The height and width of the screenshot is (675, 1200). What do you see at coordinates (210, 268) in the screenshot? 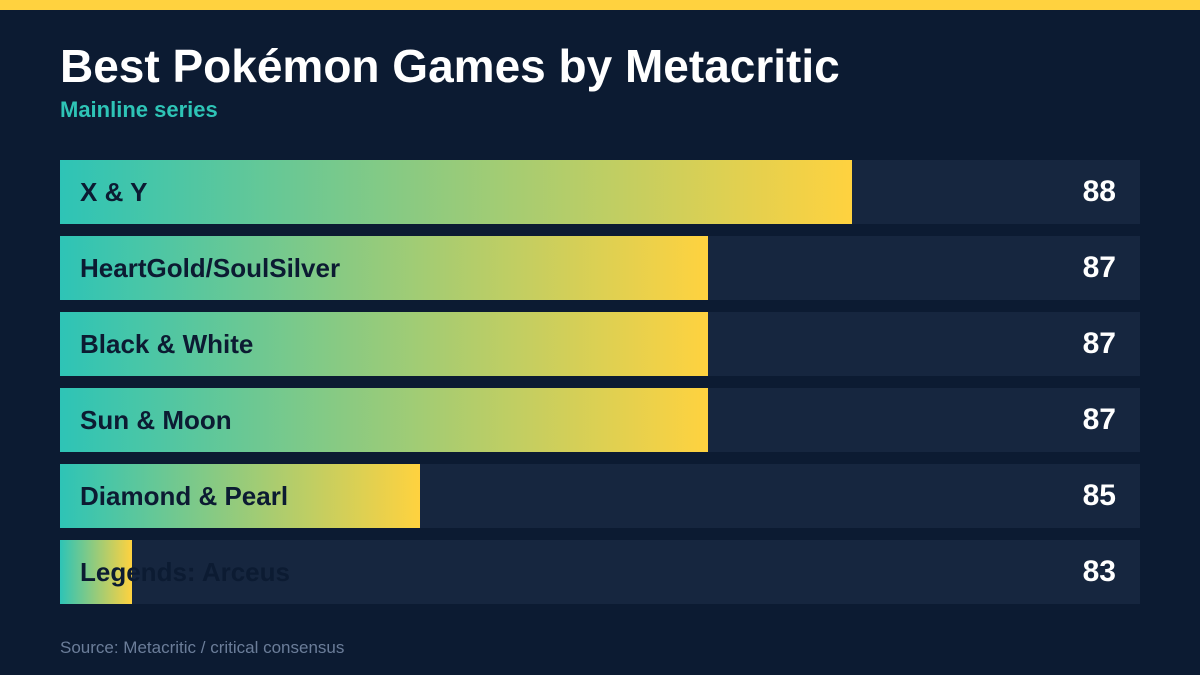
I see `bar-label: HeartGold/SoulSilver` at bounding box center [210, 268].